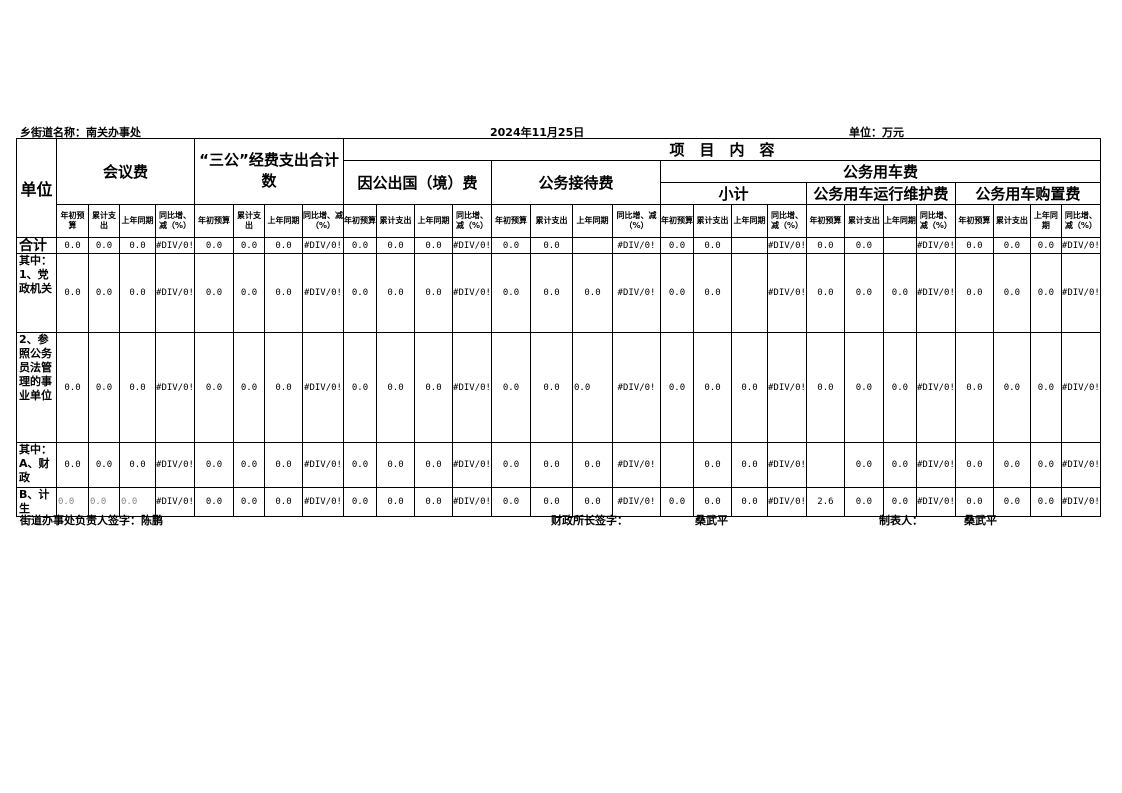 This screenshot has width=1122, height=793. I want to click on unit-label: 单位：万元, so click(876, 132).